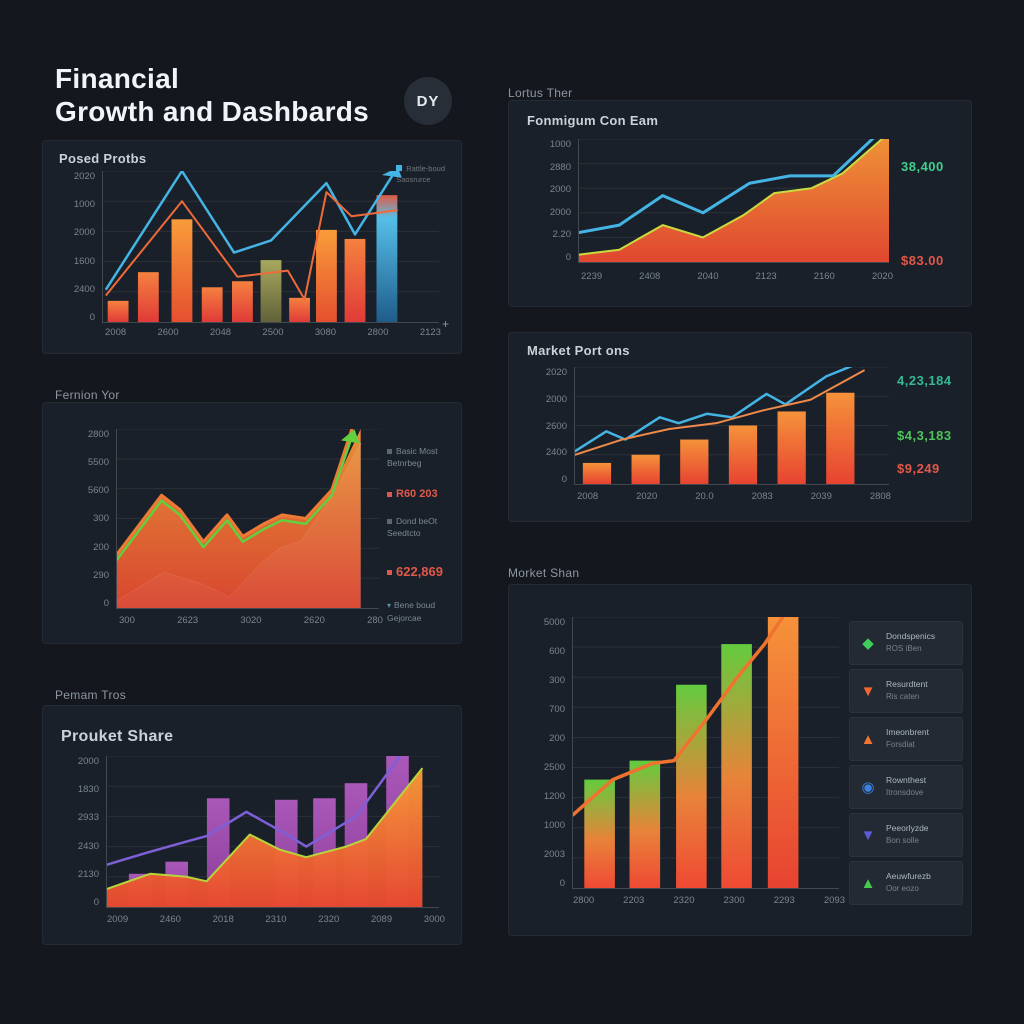  What do you see at coordinates (88, 790) in the screenshot?
I see `y-tick-label: 1830` at bounding box center [88, 790].